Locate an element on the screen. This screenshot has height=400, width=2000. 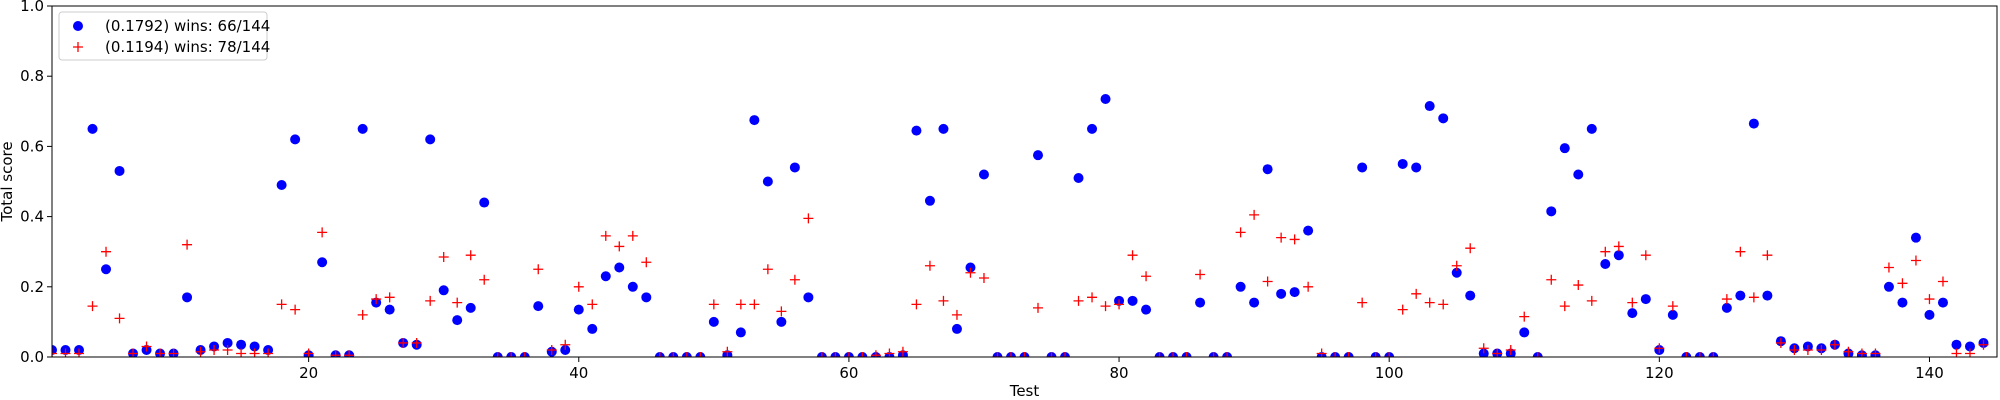
x-tick-label: 140 is located at coordinates (1929, 373).